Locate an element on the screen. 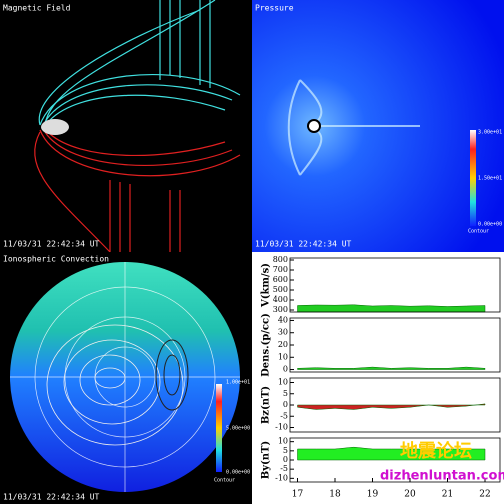 Image resolution: width=504 pixels, height=504 pixels. x-tick-label: 21 is located at coordinates (447, 495).